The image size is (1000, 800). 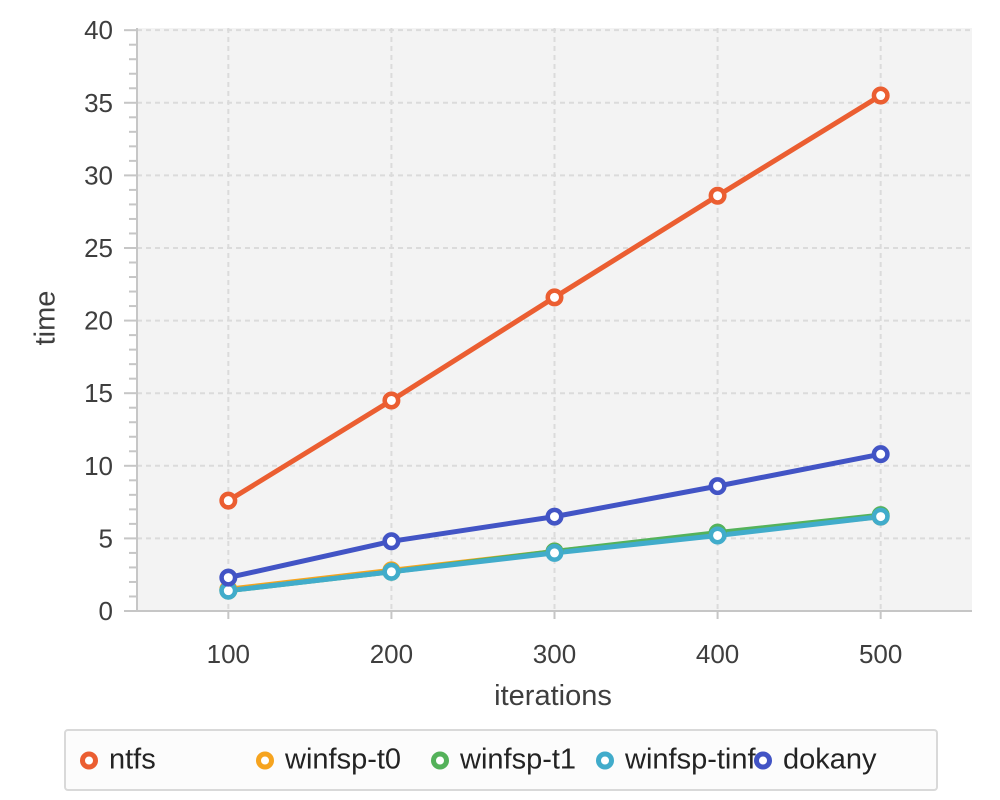 What do you see at coordinates (98, 248) in the screenshot?
I see `y-tick-label: 25` at bounding box center [98, 248].